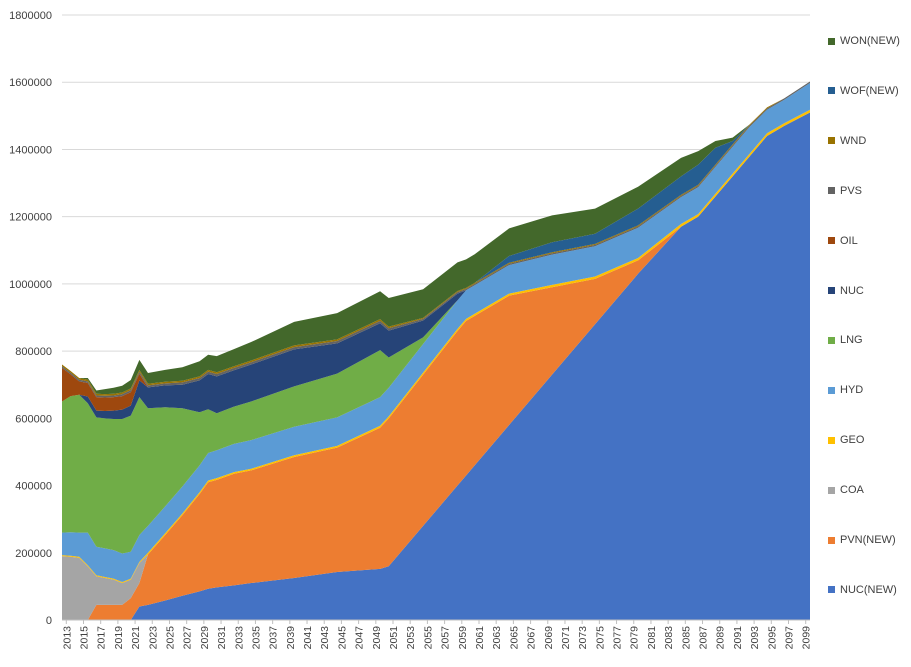 The width and height of the screenshot is (911, 667). Describe the element at coordinates (119, 638) in the screenshot. I see `x-tick-label: 2019` at that location.